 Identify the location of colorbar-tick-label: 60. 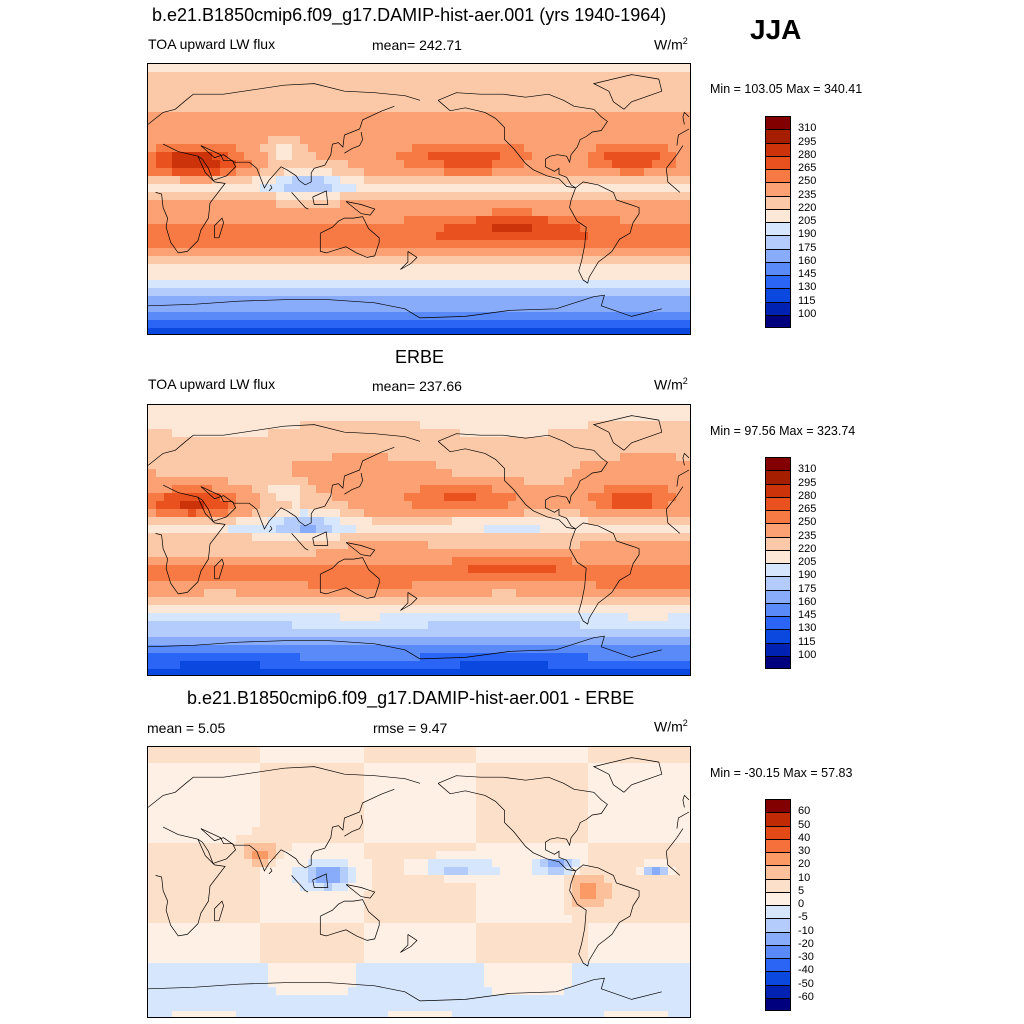
(804, 811).